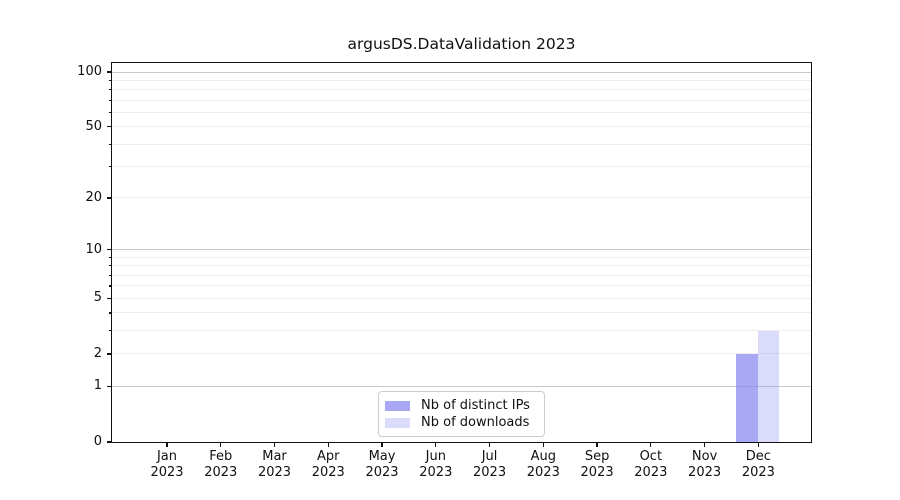  What do you see at coordinates (97, 353) in the screenshot?
I see `y-tick-label: 2` at bounding box center [97, 353].